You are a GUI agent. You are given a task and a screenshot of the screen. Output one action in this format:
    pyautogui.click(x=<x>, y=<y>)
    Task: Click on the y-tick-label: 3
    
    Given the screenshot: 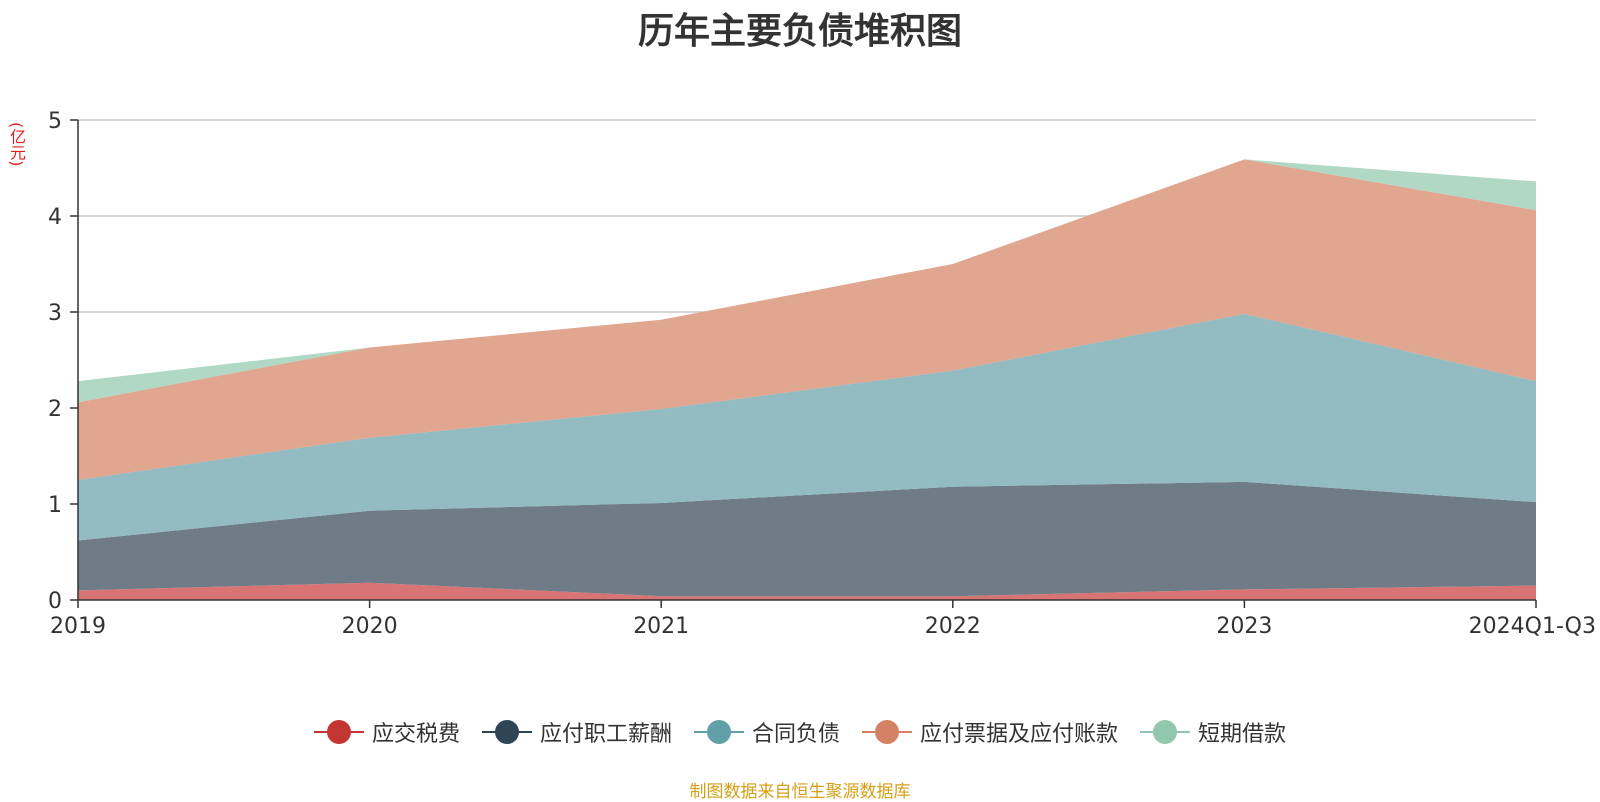 What is the action you would take?
    pyautogui.click(x=55, y=313)
    